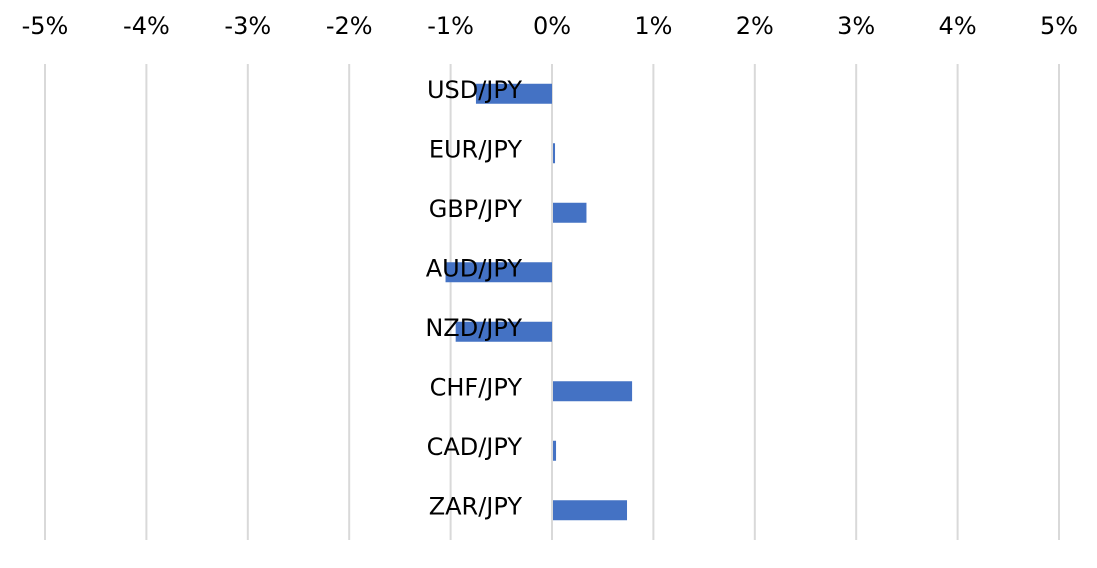 Image resolution: width=1097 pixels, height=568 pixels. Describe the element at coordinates (755, 26) in the screenshot. I see `x-tick-label: 2%` at that location.